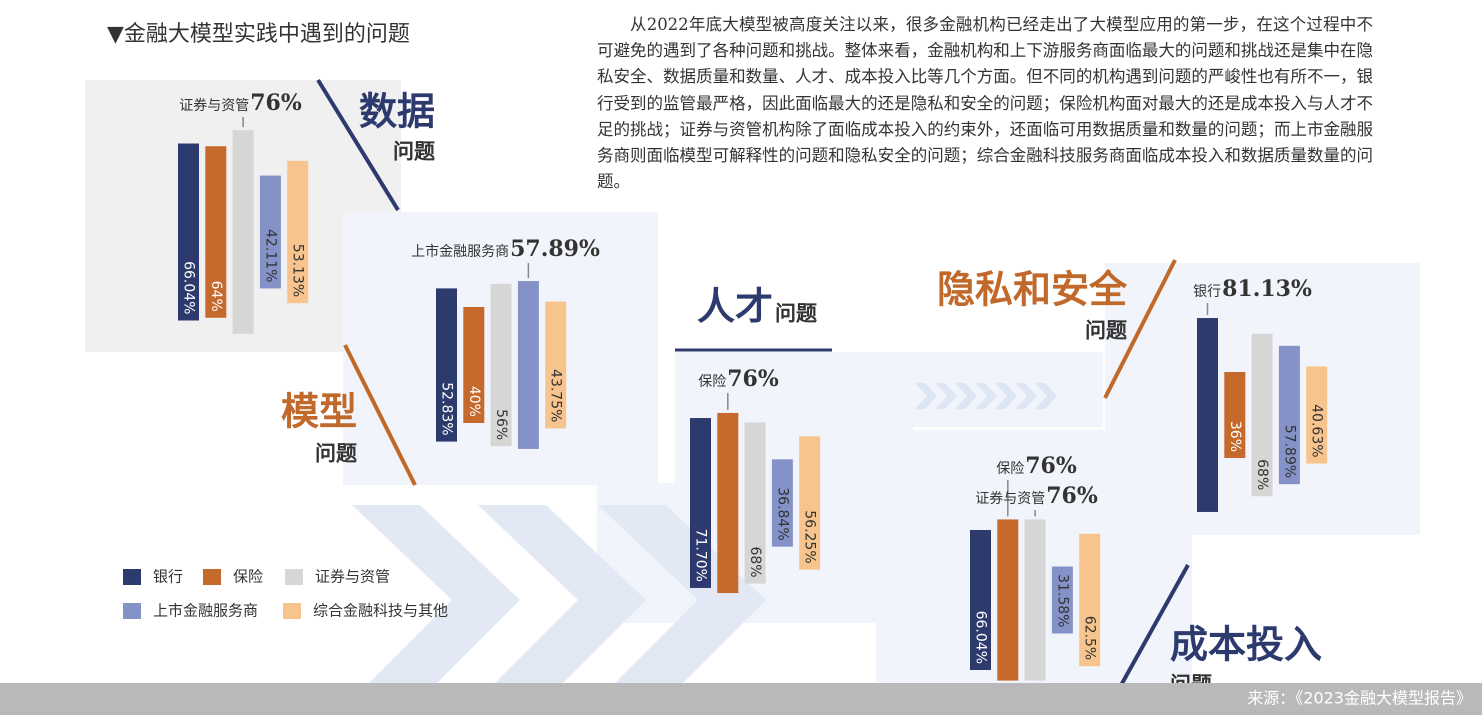  I want to click on value-label: 56%, so click(501, 424).